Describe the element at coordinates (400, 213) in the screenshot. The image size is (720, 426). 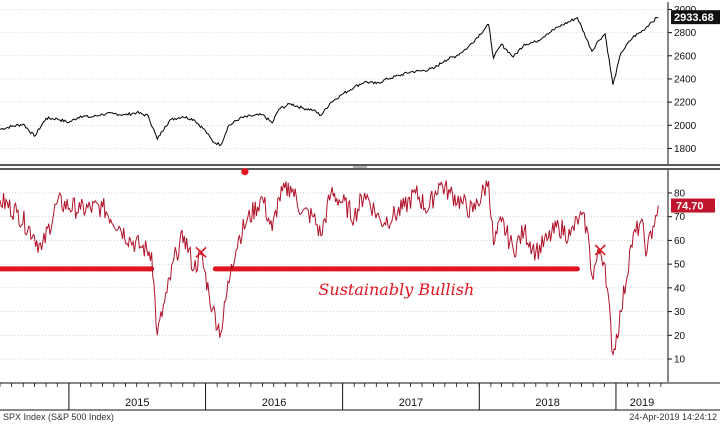
I see `signal-markers` at that location.